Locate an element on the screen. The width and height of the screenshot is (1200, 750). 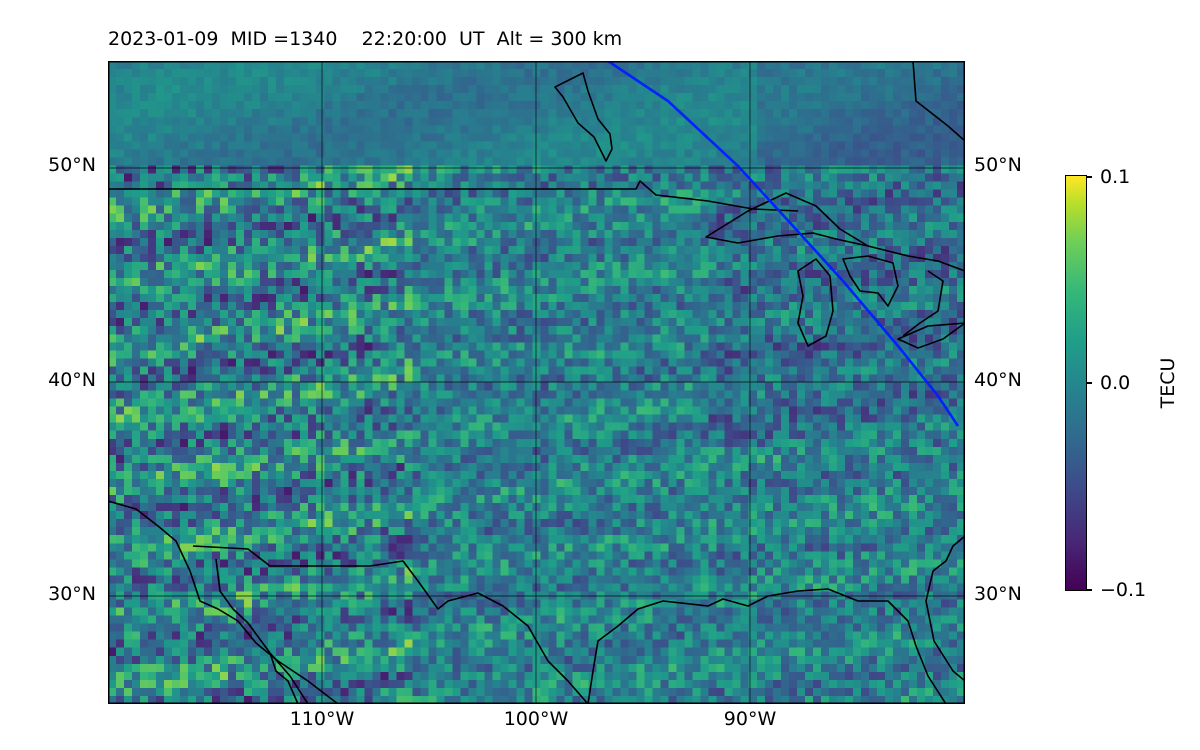
florida-atlantic is located at coordinates (955, 548).